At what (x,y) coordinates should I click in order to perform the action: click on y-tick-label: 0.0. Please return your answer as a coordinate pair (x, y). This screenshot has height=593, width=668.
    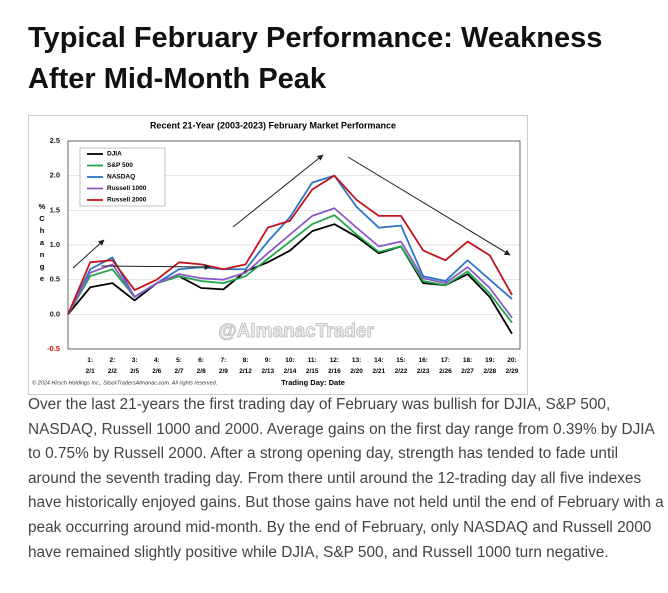
    Looking at the image, I should click on (55, 313).